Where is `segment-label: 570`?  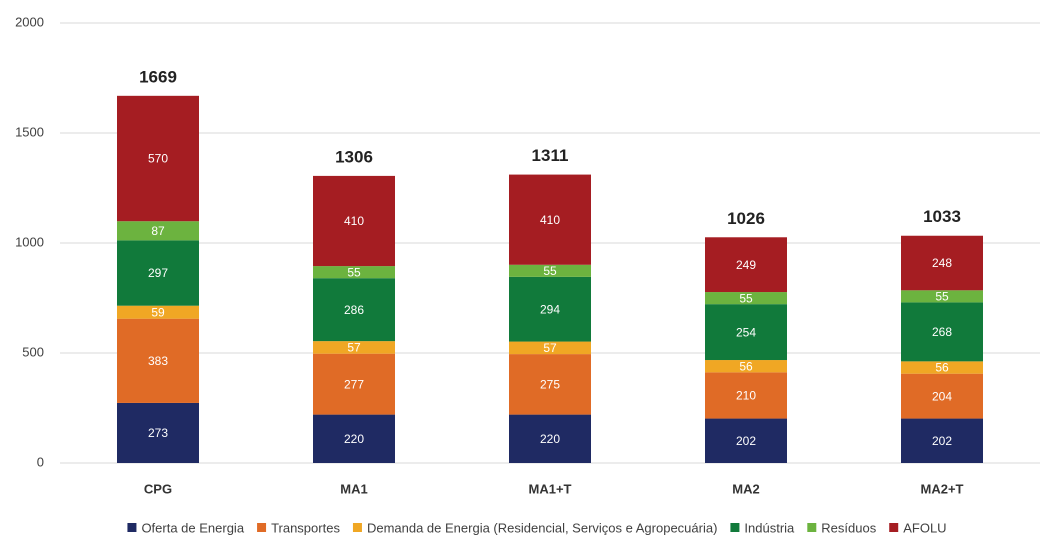 segment-label: 570 is located at coordinates (158, 159).